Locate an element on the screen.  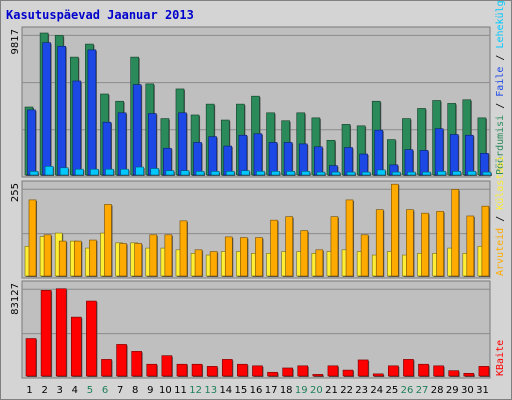
x-tick-label-28: 28 is located at coordinates (437, 390).